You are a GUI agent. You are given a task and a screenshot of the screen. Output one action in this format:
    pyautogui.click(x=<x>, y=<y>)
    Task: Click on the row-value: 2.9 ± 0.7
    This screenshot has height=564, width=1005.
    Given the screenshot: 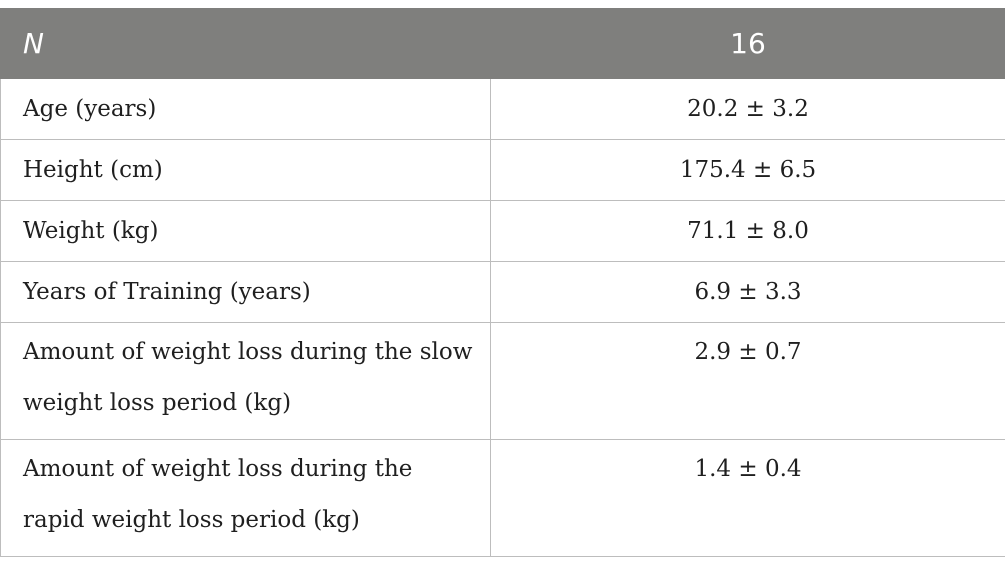 What is the action you would take?
    pyautogui.click(x=747, y=381)
    